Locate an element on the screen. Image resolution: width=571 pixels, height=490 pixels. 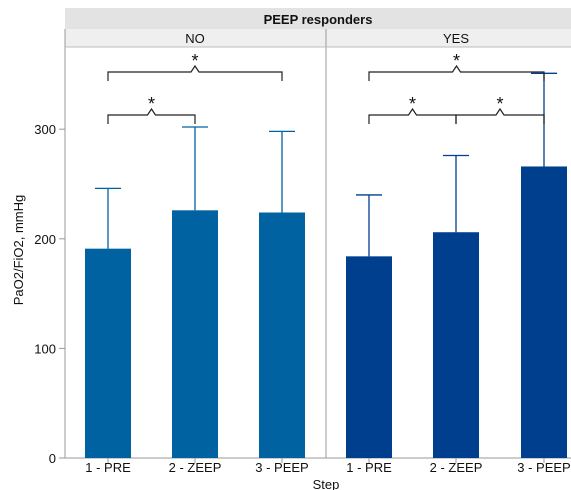
y-ticks: 0 100 200 300 is located at coordinates (49, 294).